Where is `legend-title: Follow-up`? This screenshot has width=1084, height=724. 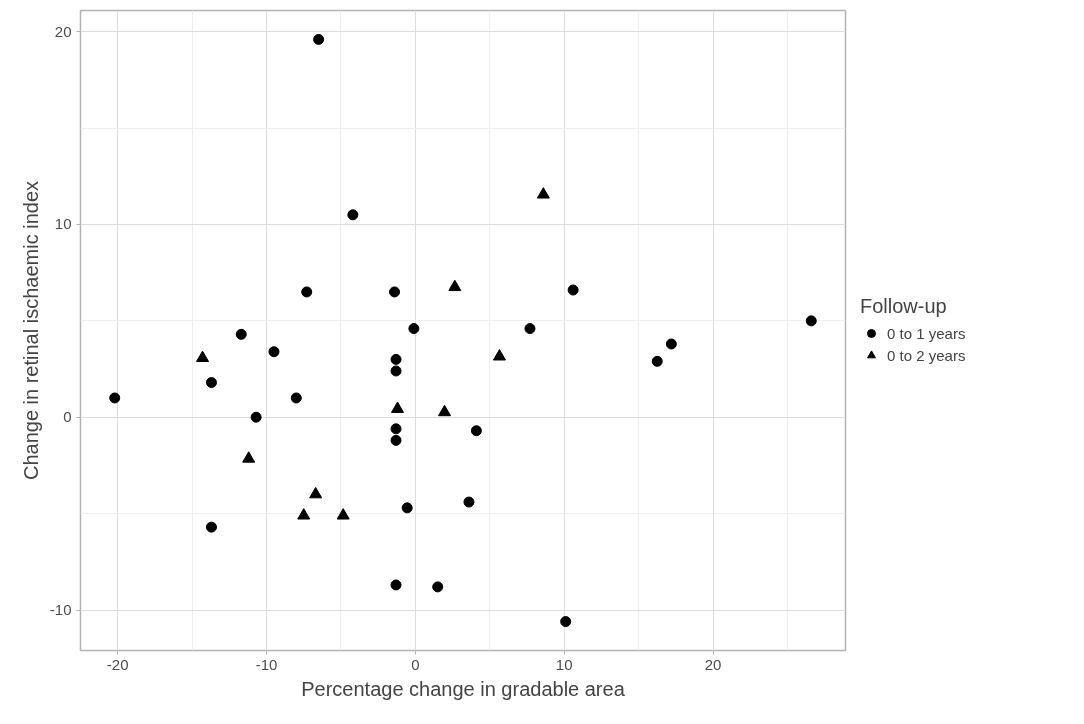 legend-title: Follow-up is located at coordinates (904, 306).